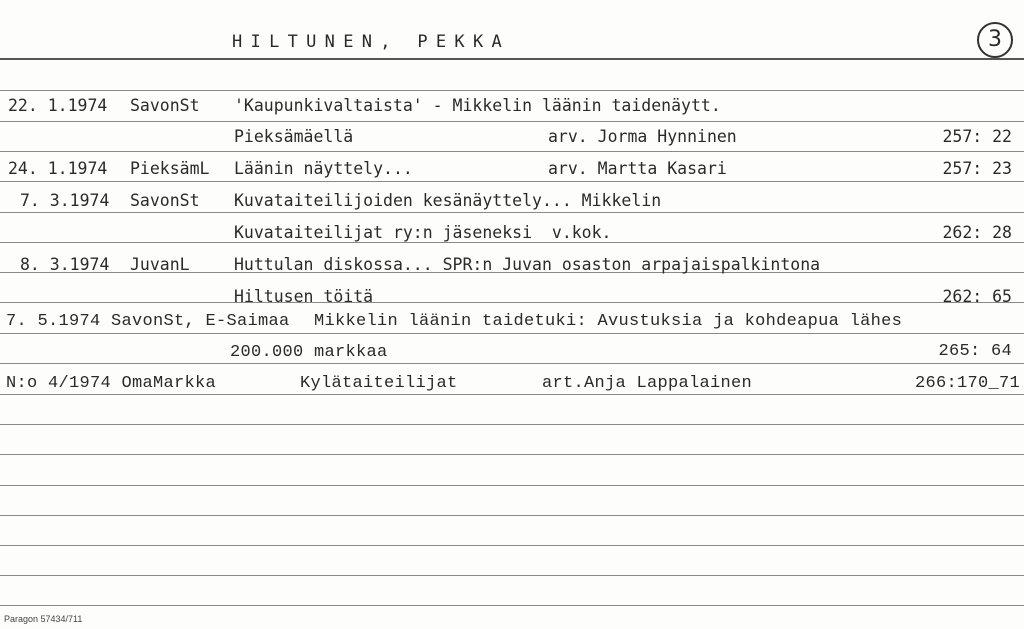 The image size is (1024, 629). Describe the element at coordinates (43, 619) in the screenshot. I see `card-footer: Paragon 57434/711` at that location.